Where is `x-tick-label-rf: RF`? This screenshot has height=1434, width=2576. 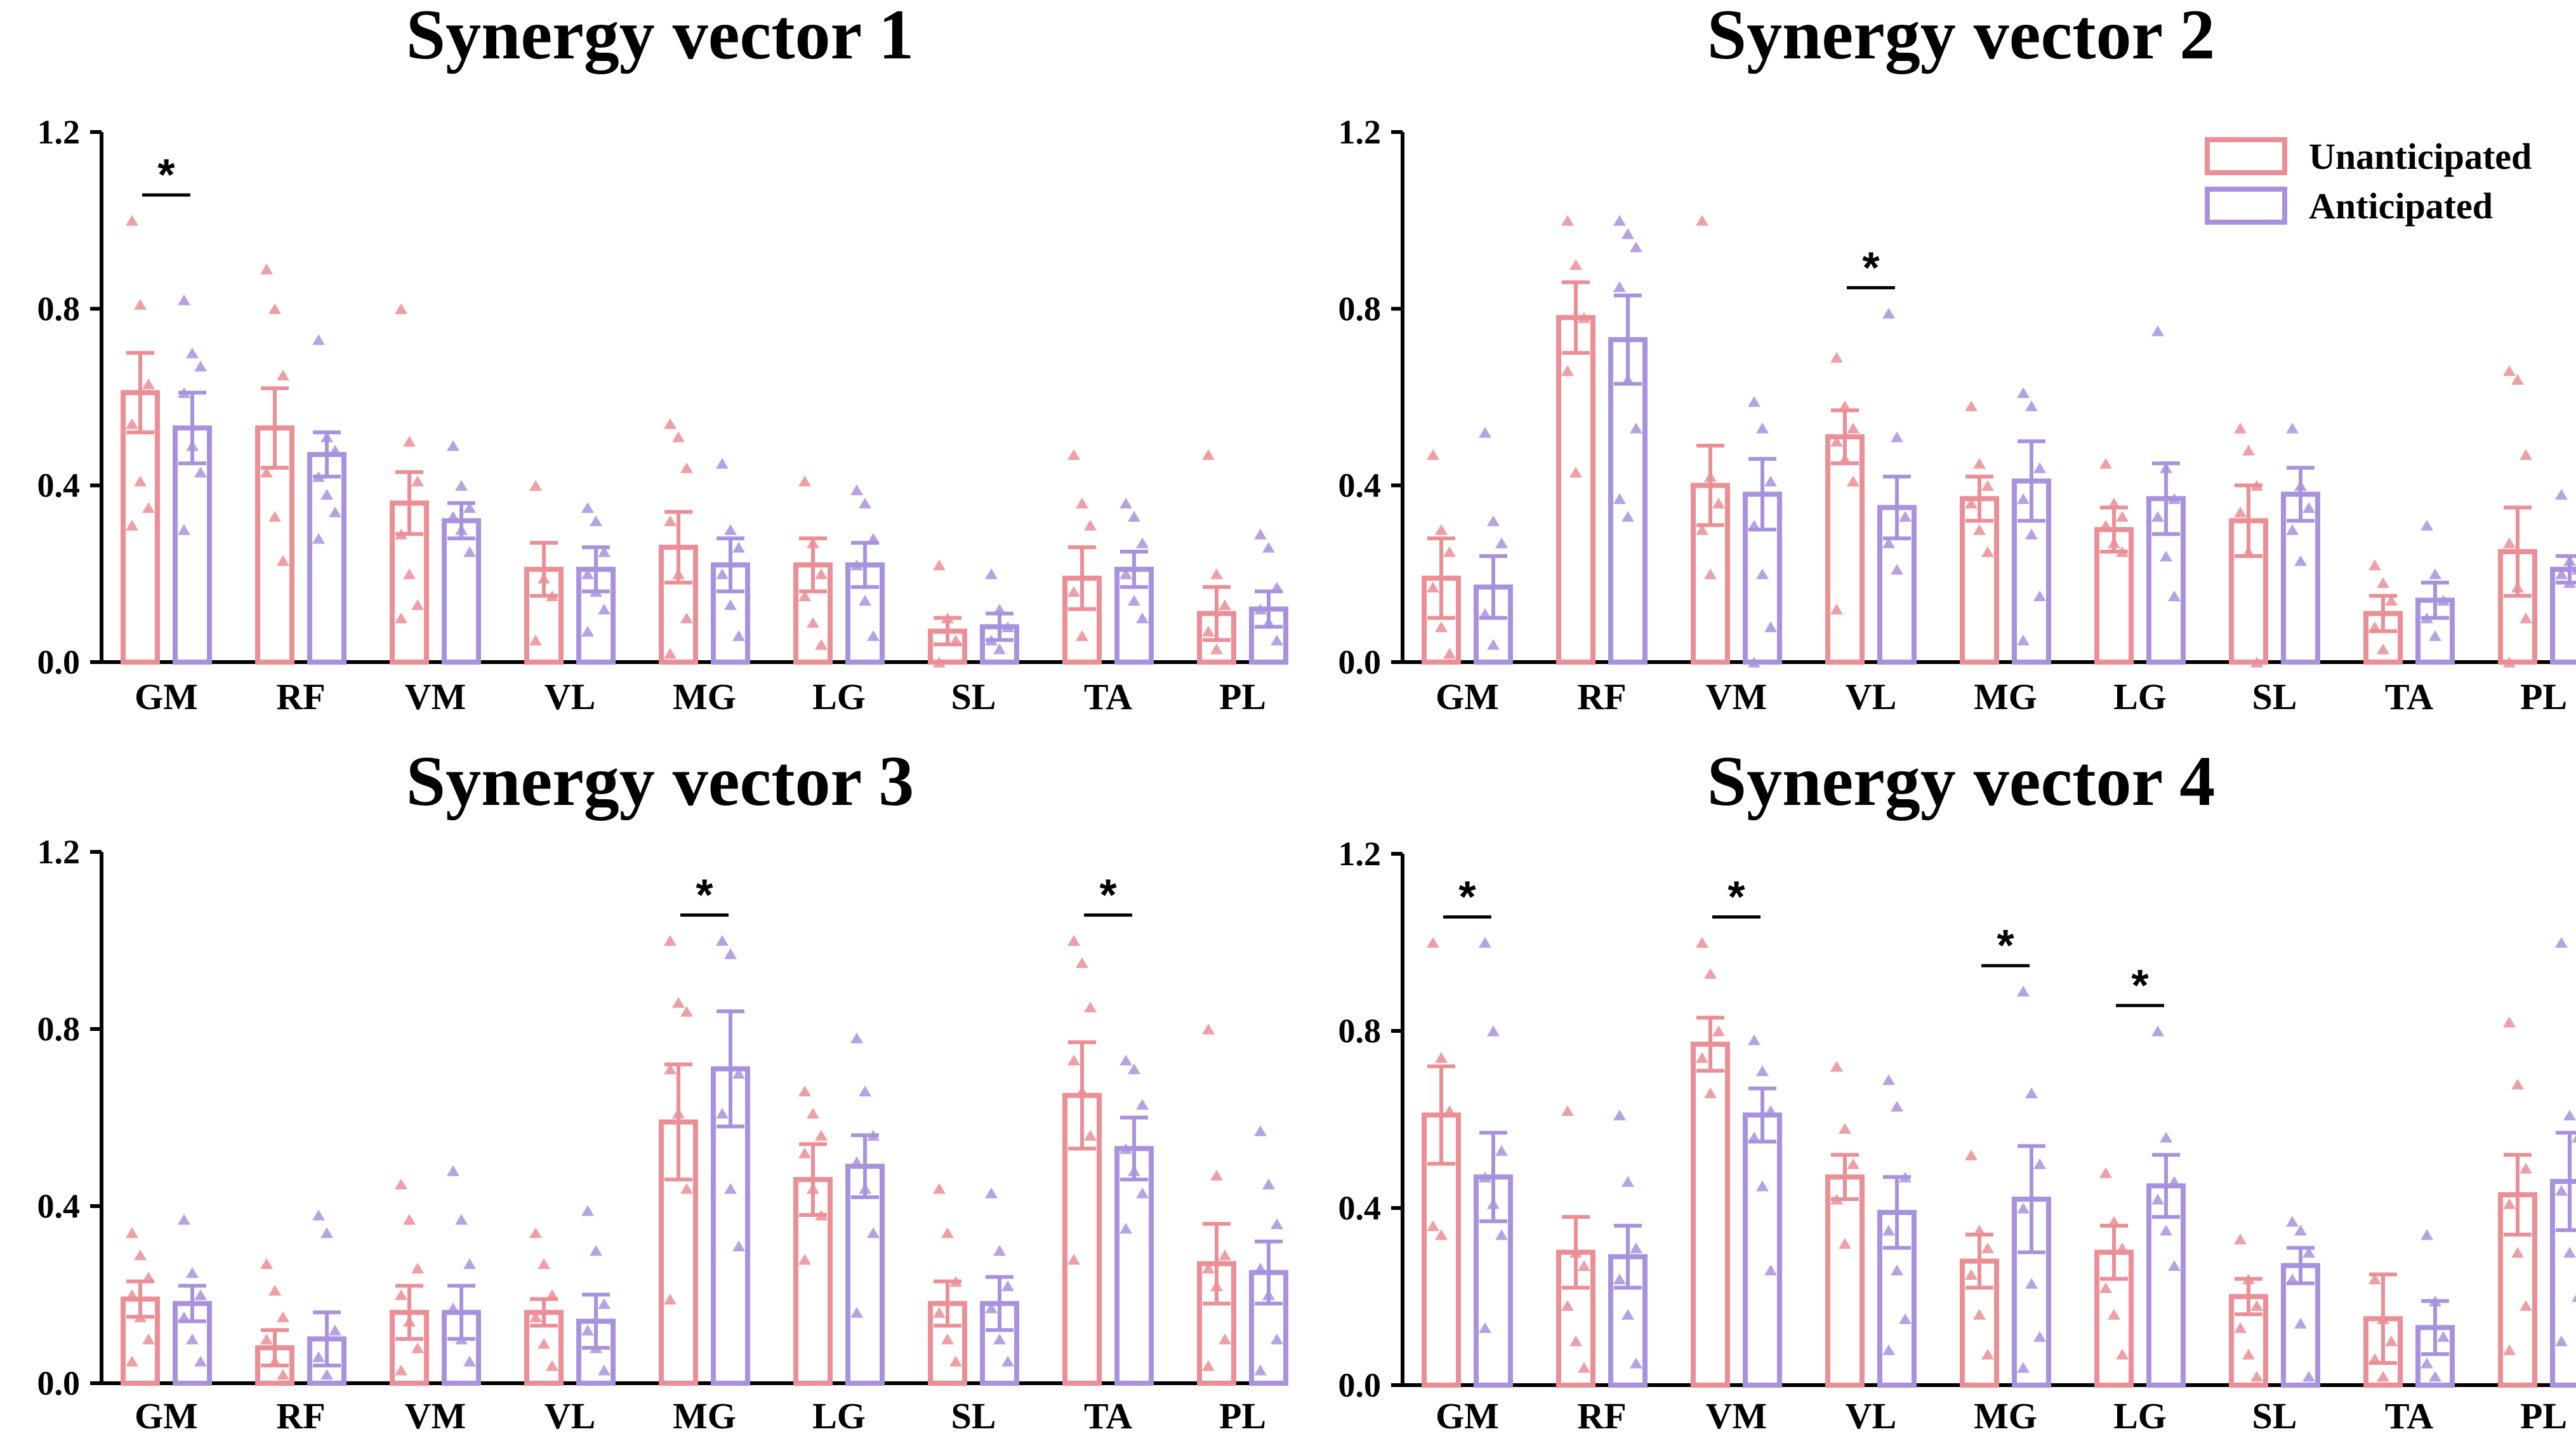 x-tick-label-rf: RF is located at coordinates (1601, 697).